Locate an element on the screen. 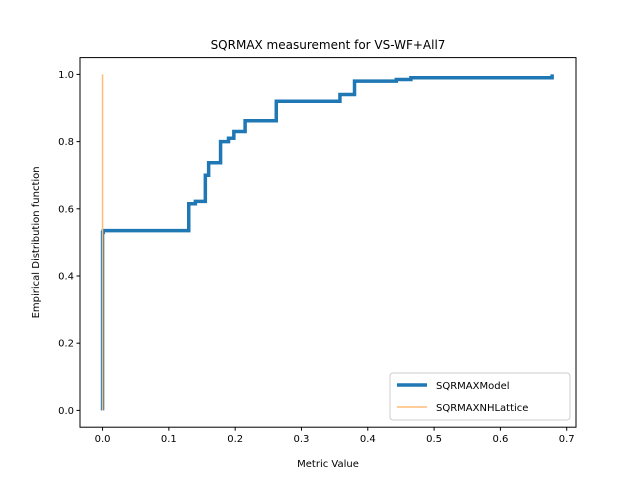 The width and height of the screenshot is (640, 480). x-tick-label: 0.1 is located at coordinates (169, 439).